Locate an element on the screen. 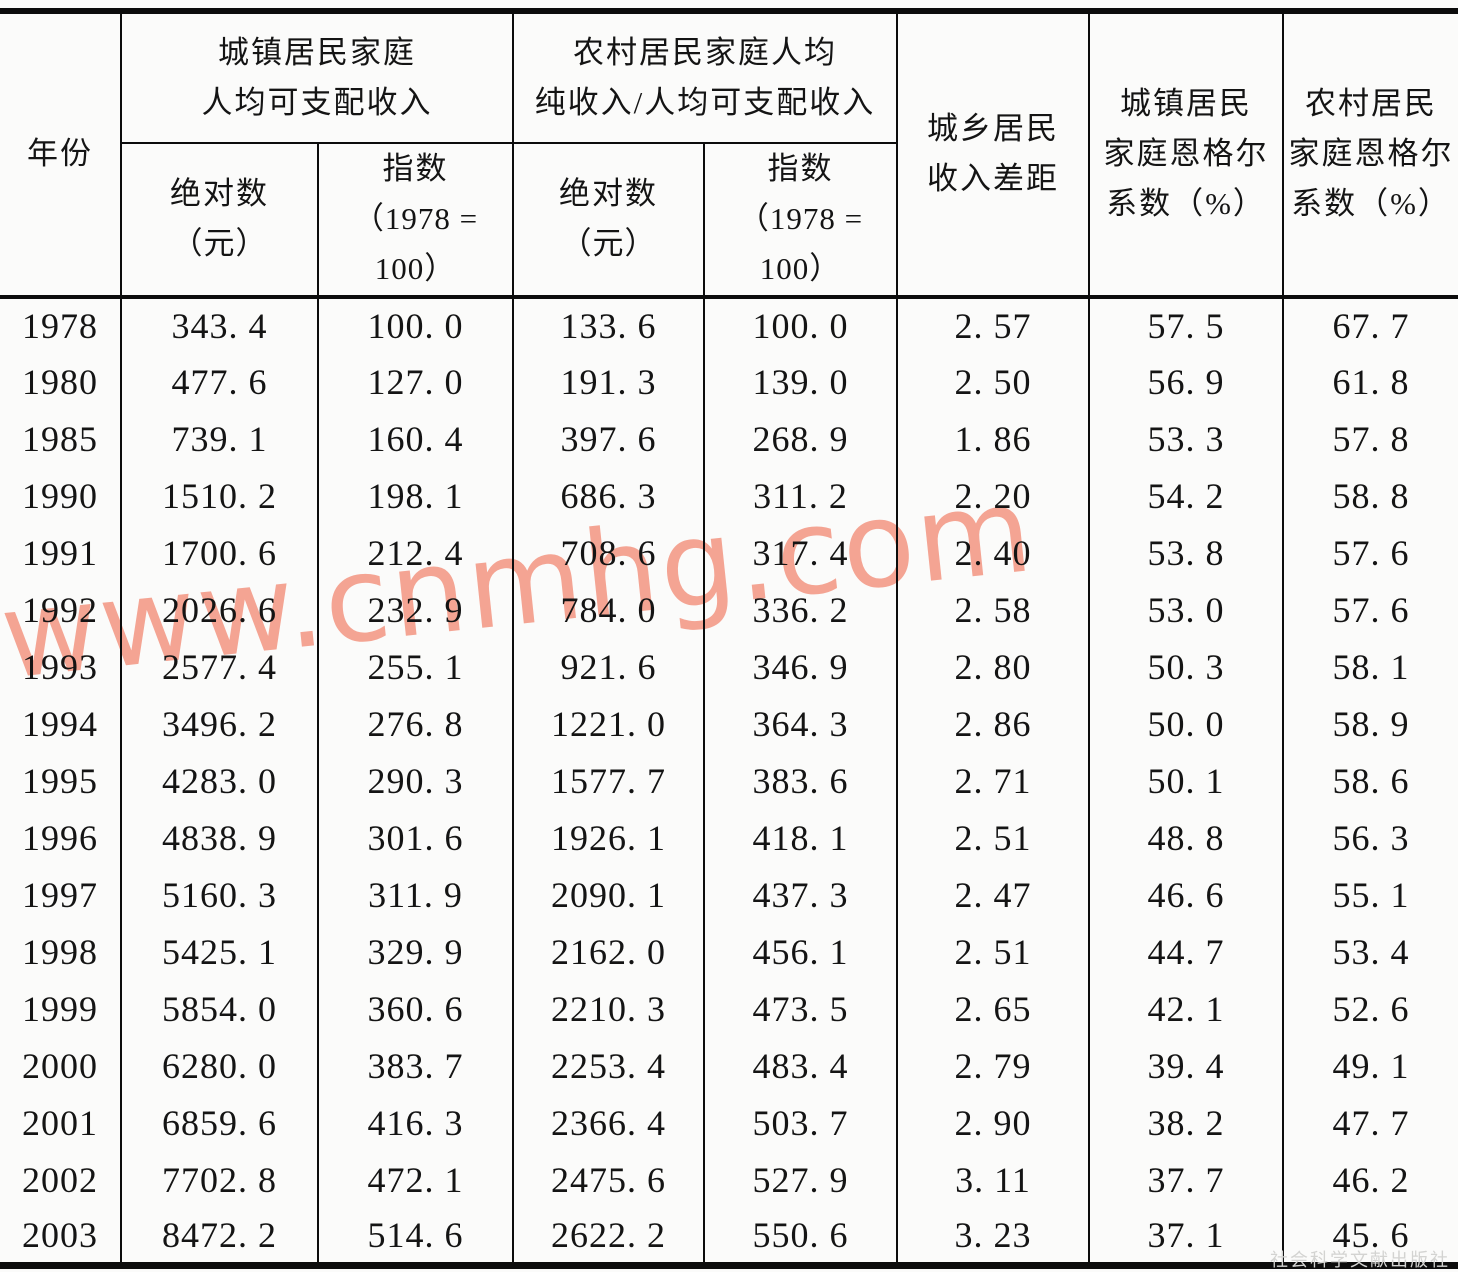  cell-income-gap: 1. 86 is located at coordinates (993, 439).